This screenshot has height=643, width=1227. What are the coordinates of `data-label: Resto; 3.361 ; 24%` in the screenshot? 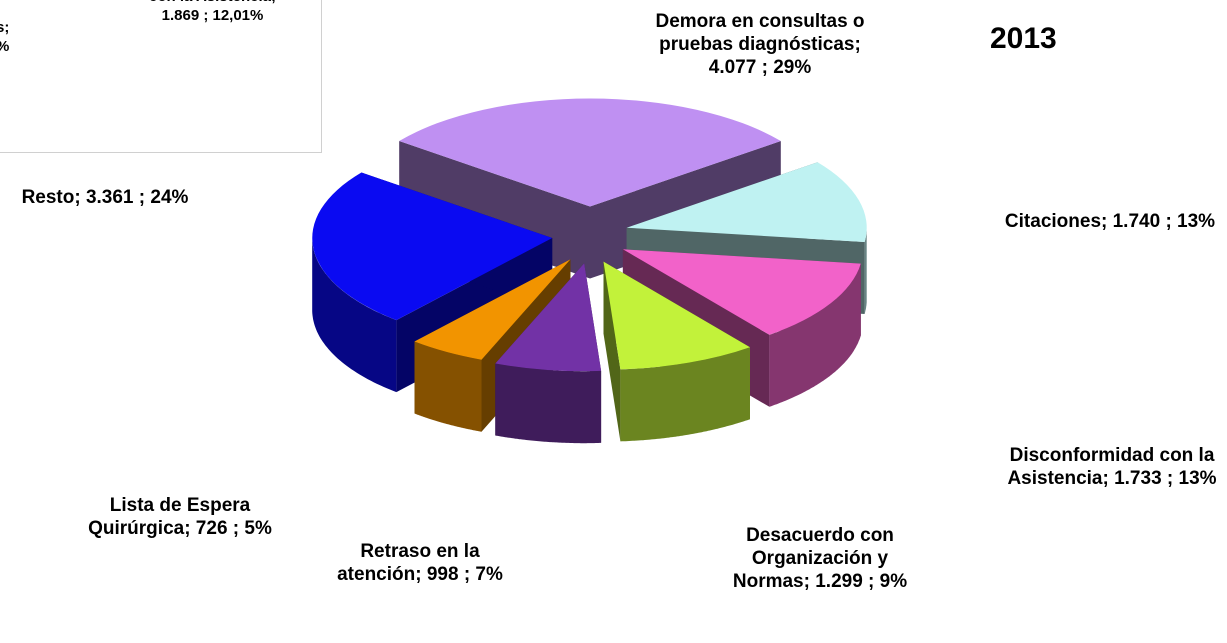 It's located at (105, 197).